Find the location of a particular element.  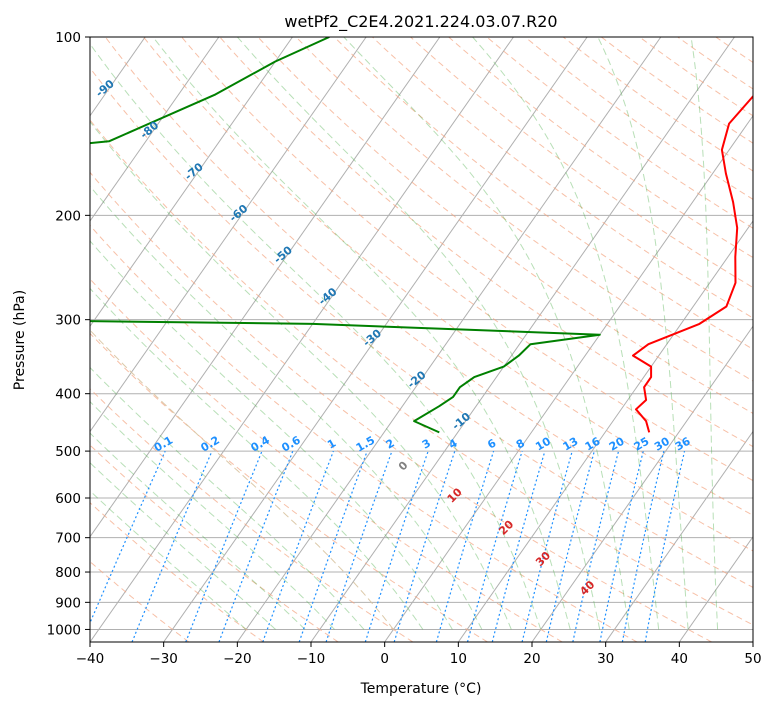

x-tick-label: −40 is located at coordinates (90, 659).